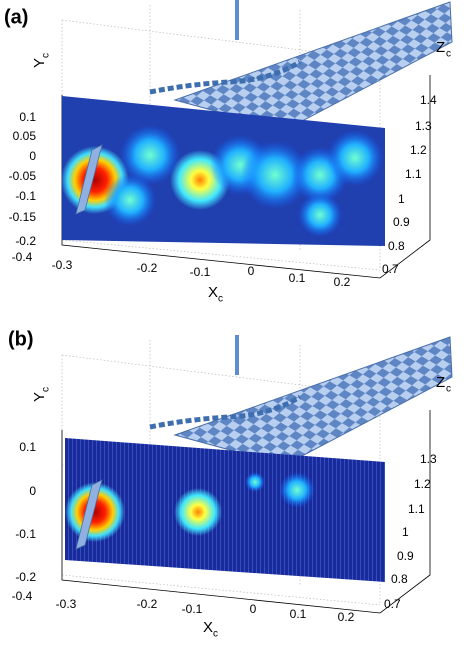 The width and height of the screenshot is (474, 648). I want to click on panel-label: (b), so click(21, 339).